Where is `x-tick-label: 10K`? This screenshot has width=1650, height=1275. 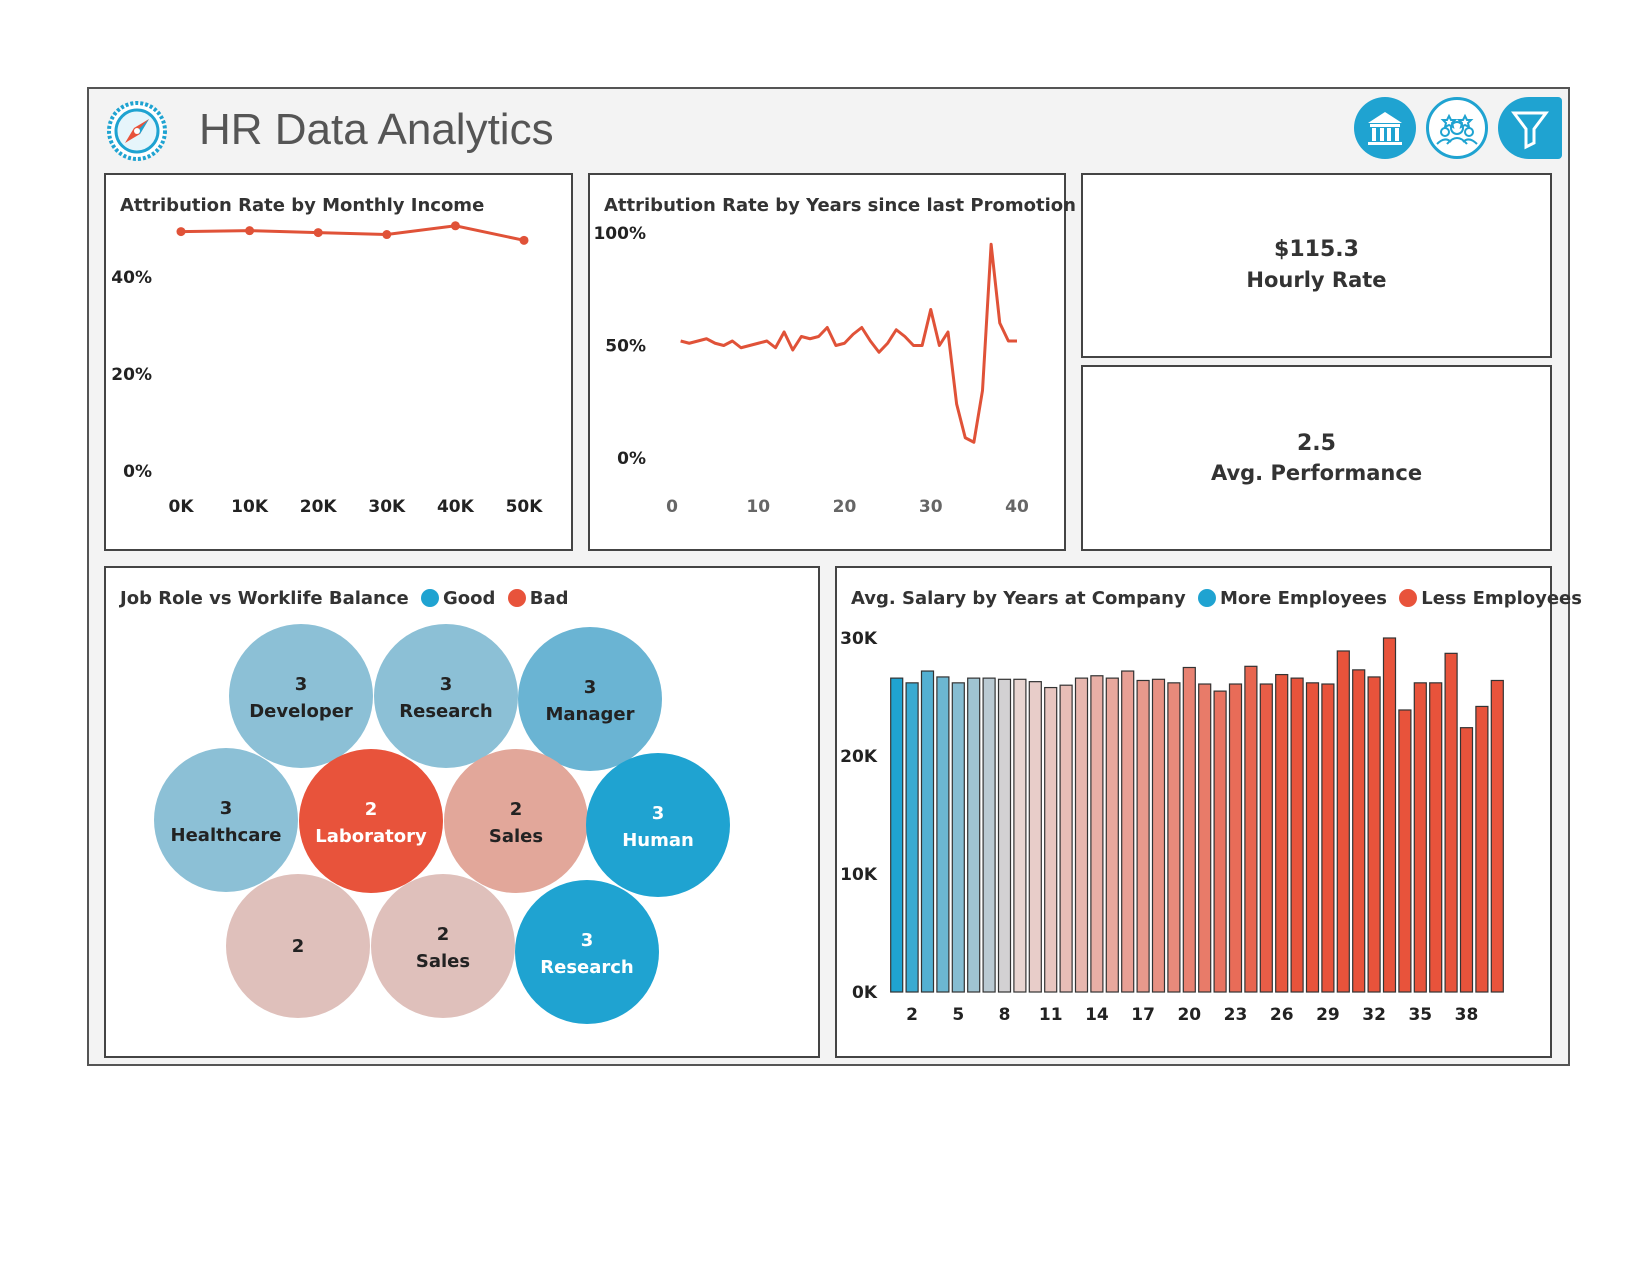 x-tick-label: 10K is located at coordinates (250, 507).